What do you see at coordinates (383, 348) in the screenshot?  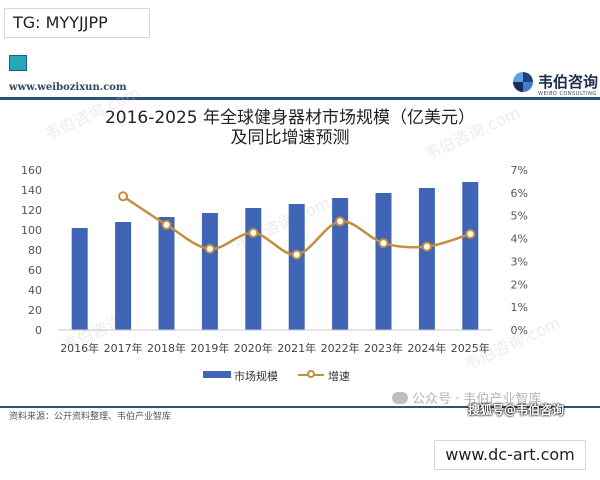 I see `x-tick-label: 2023年` at bounding box center [383, 348].